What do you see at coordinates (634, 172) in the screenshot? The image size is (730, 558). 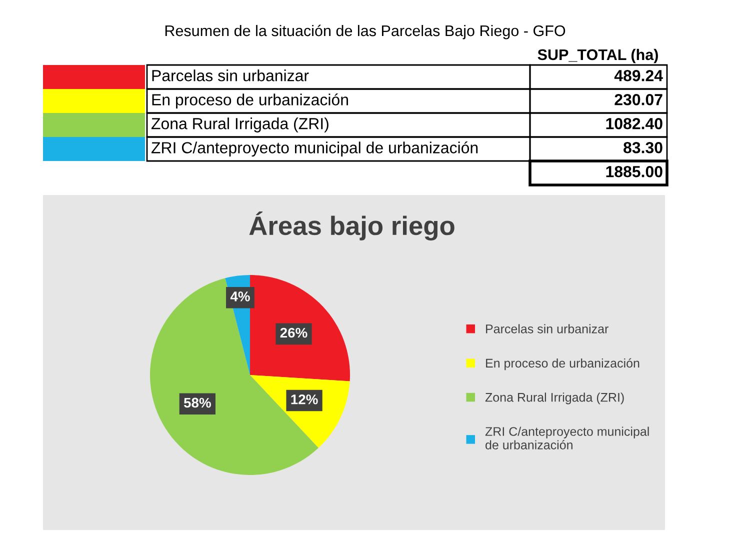 I see `text: 1885.00` at bounding box center [634, 172].